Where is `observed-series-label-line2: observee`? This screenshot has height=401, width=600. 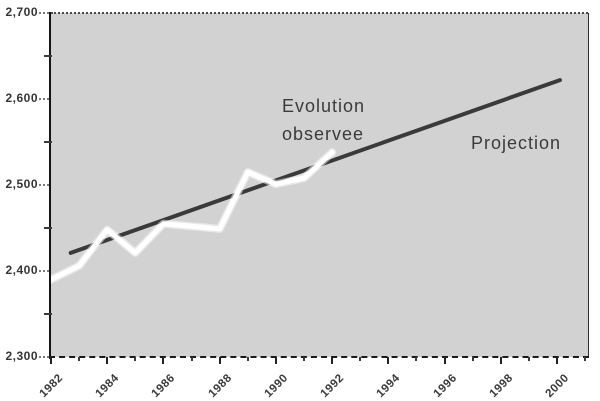
observed-series-label-line2: observee is located at coordinates (323, 134).